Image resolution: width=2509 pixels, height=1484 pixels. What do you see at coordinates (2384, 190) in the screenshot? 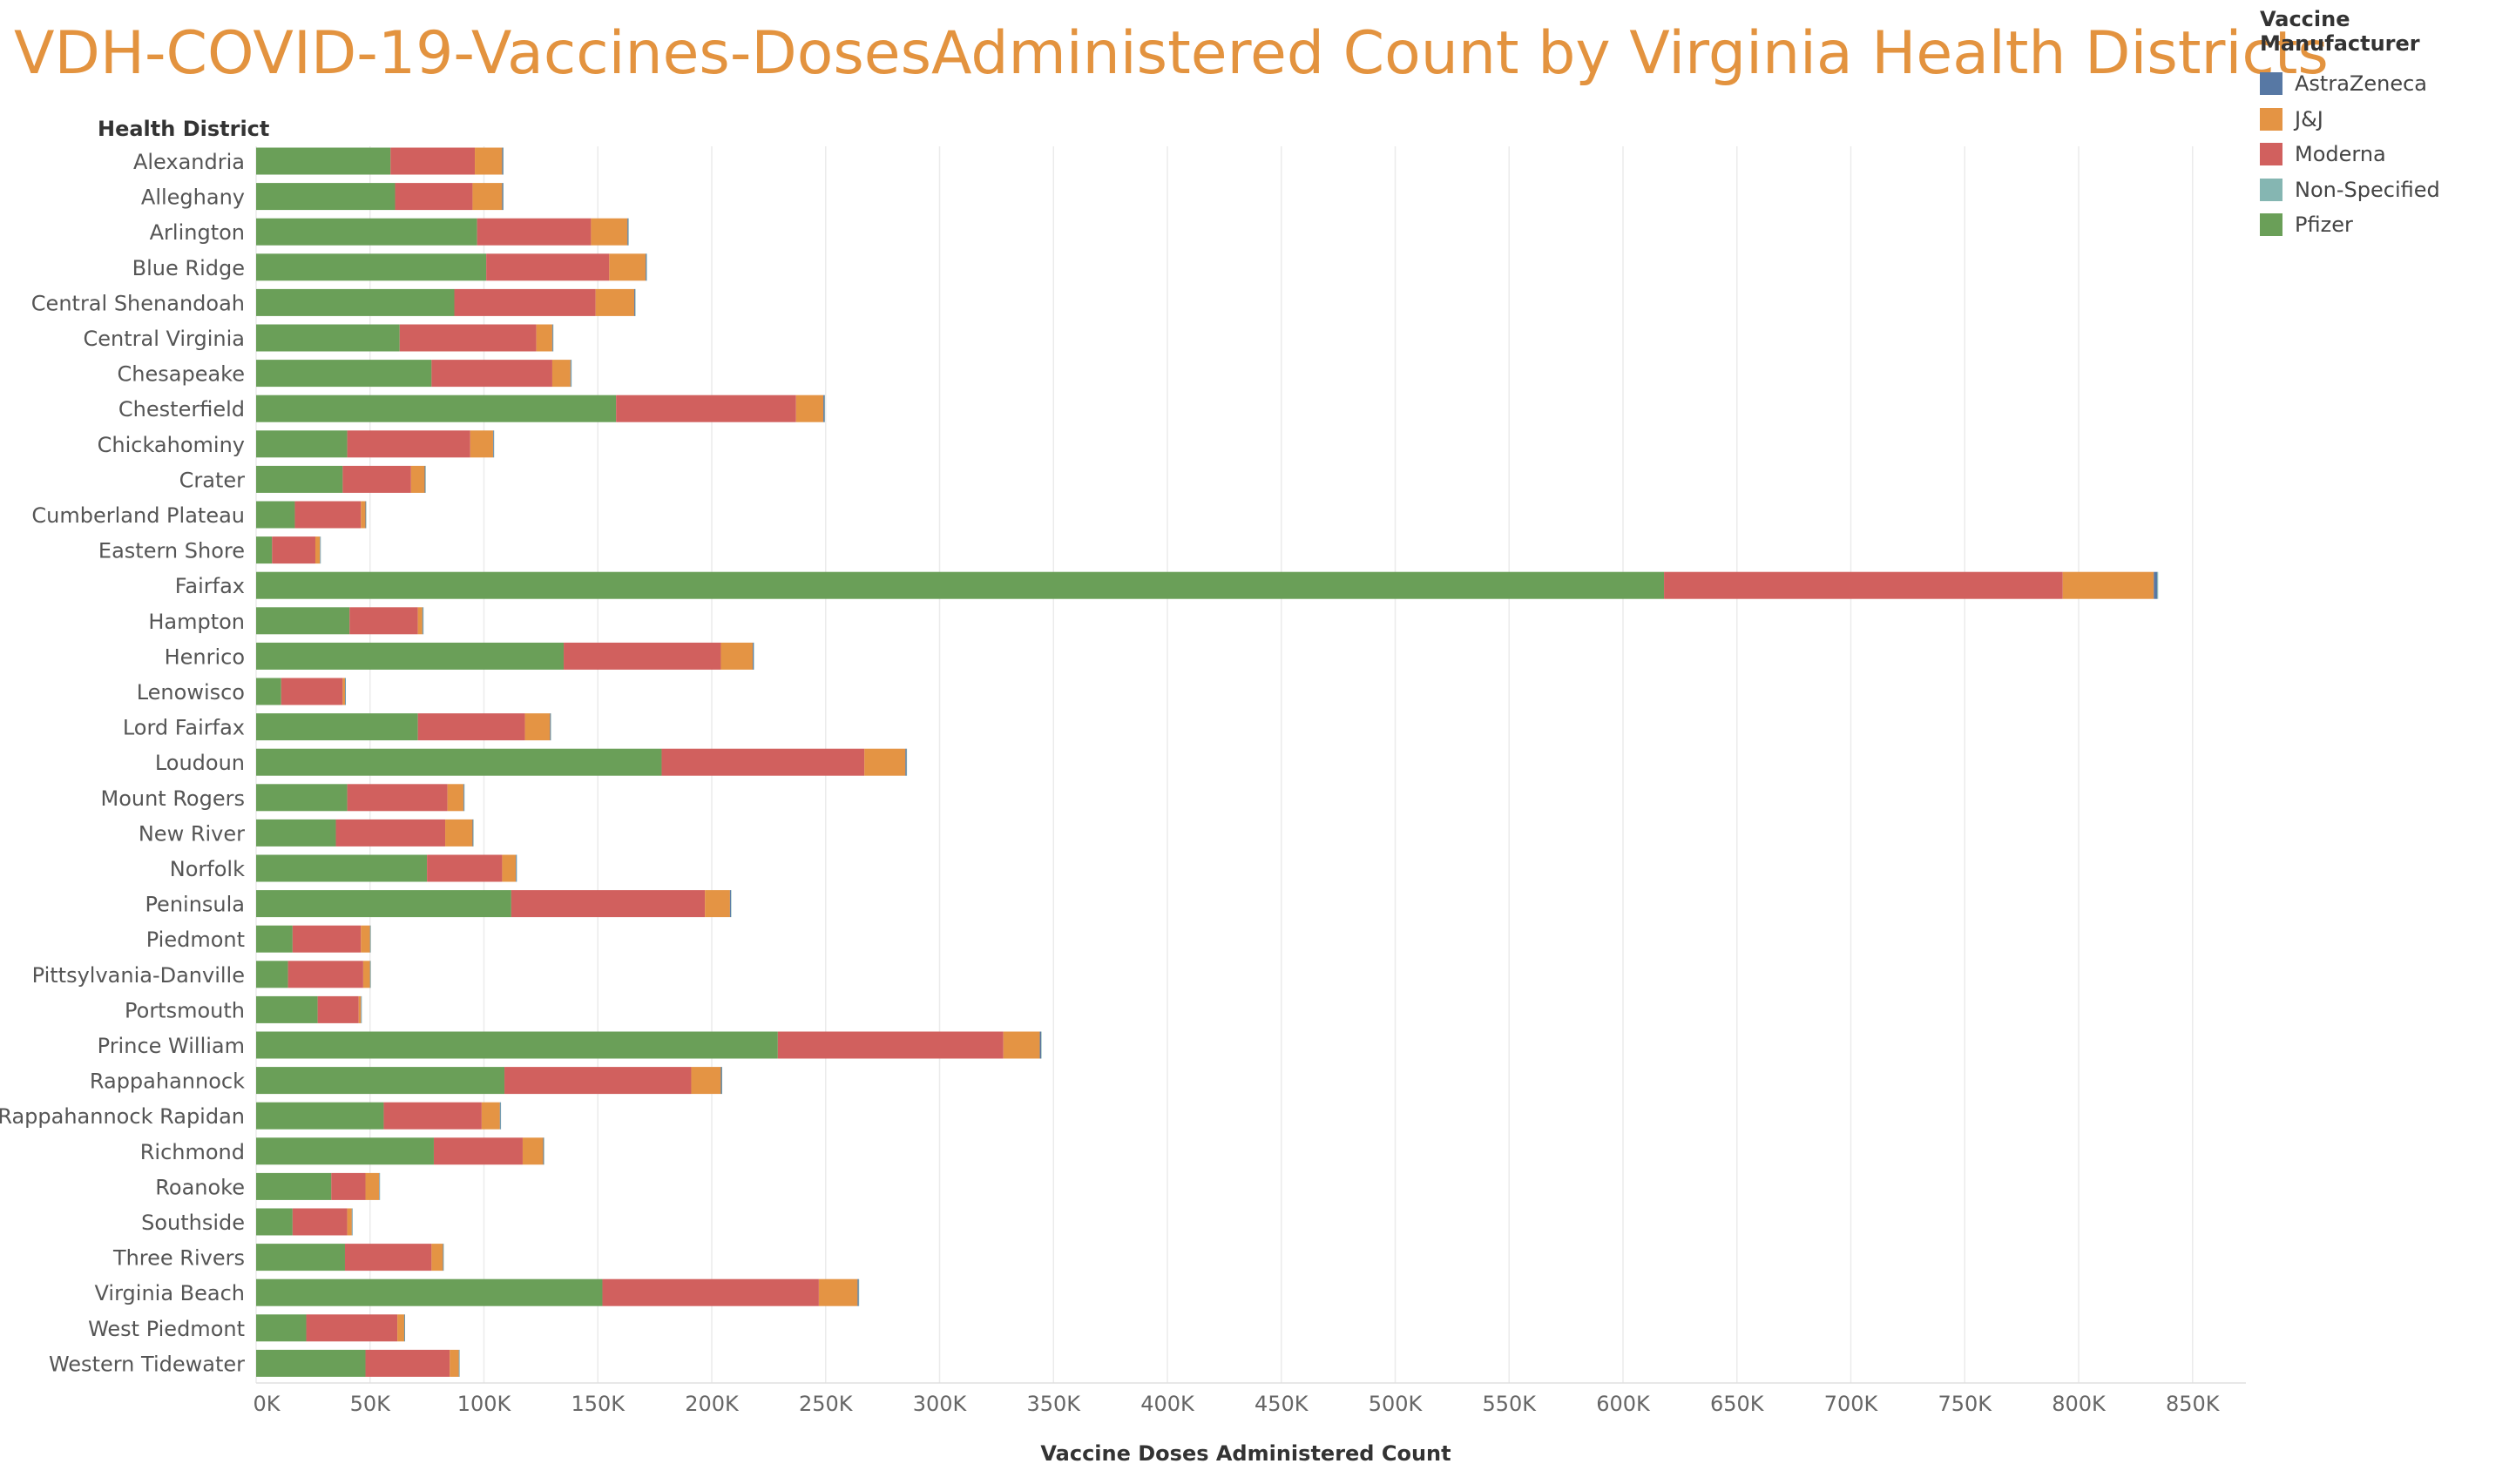
I see `legend-item: Non-Specified` at bounding box center [2384, 190].